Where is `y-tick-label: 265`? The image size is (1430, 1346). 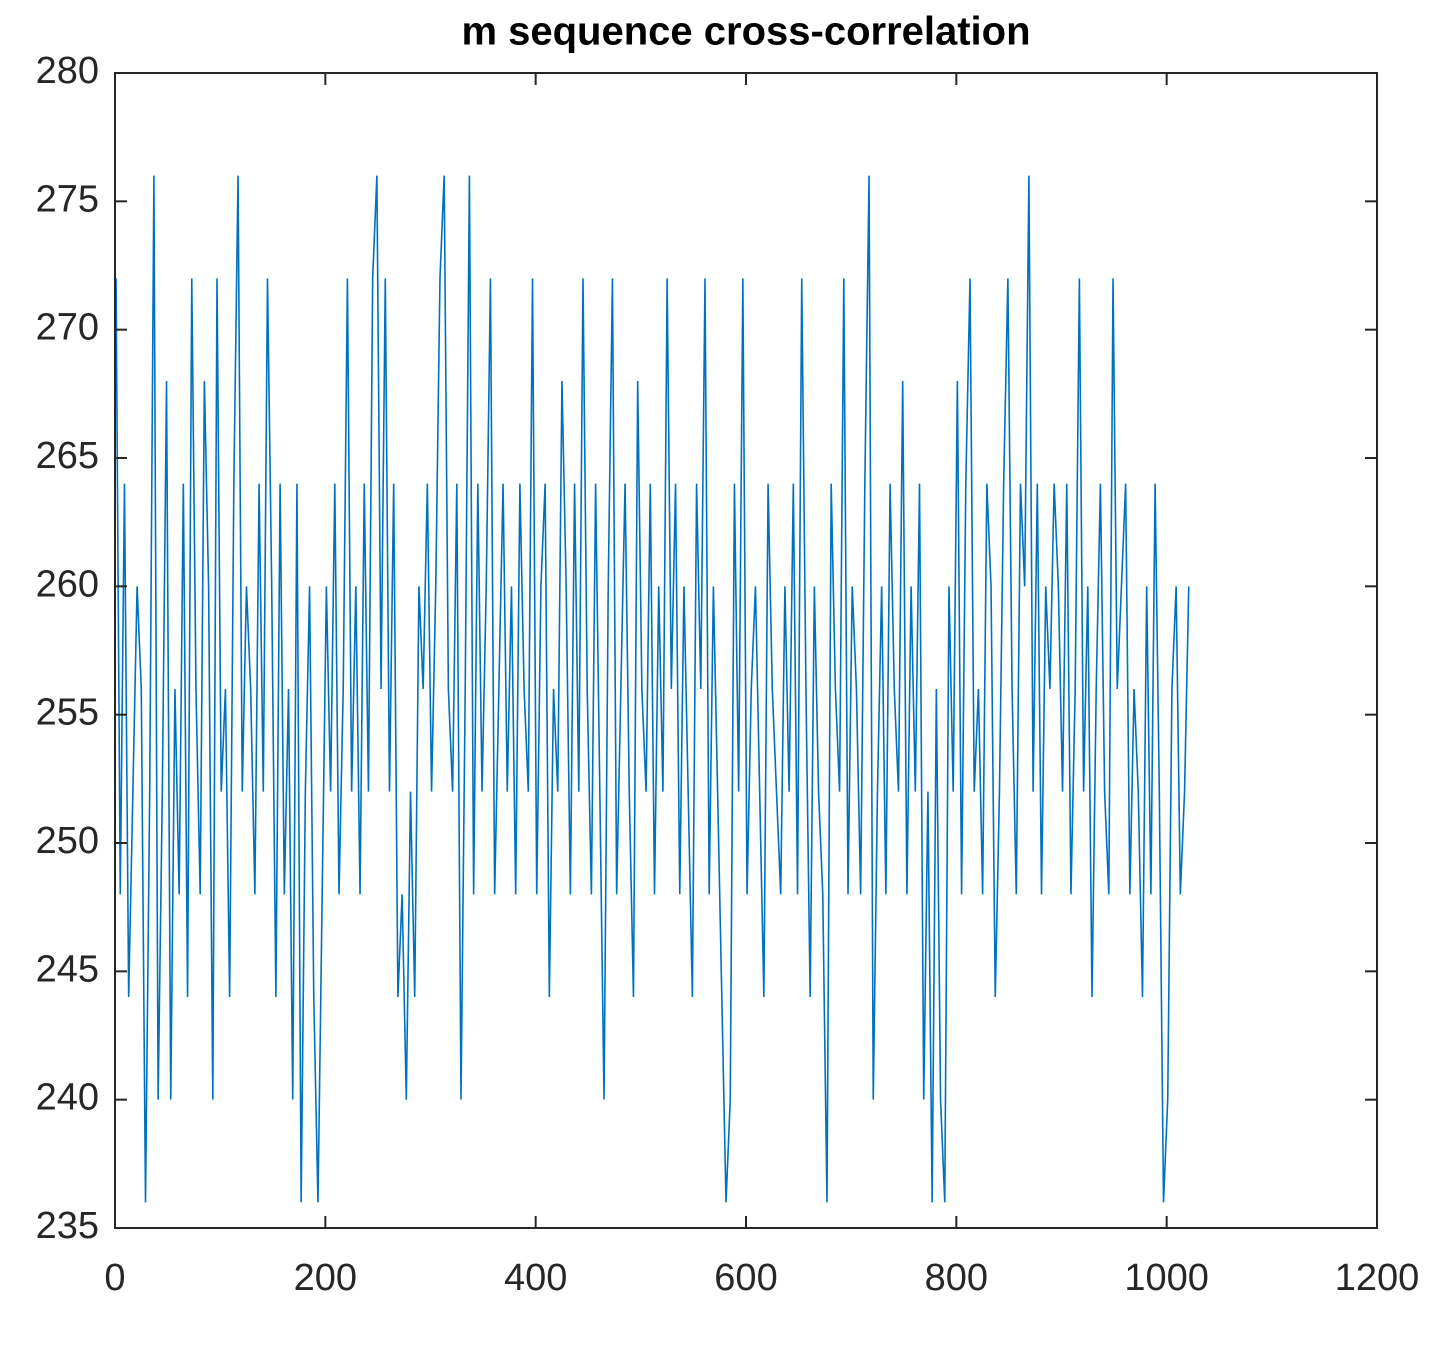
y-tick-label: 265 is located at coordinates (67, 456).